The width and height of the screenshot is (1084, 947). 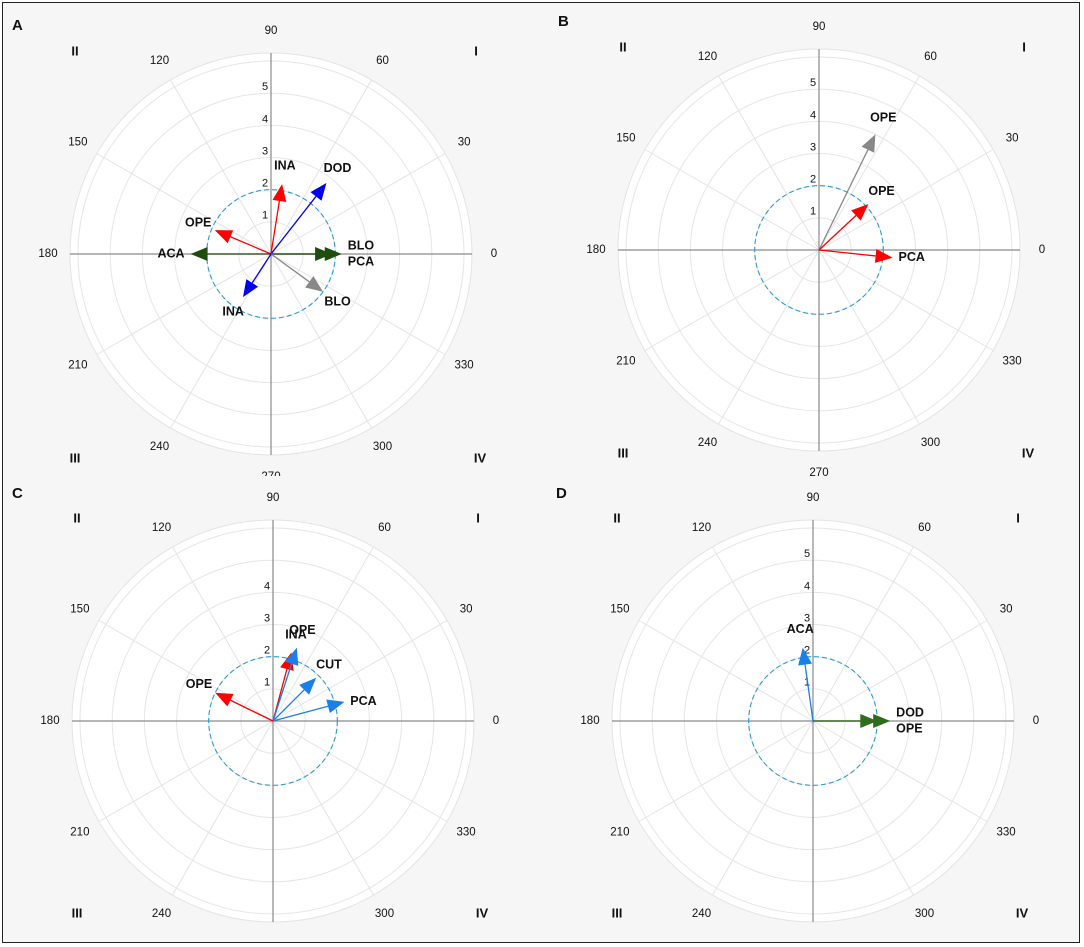 I want to click on vector-aca: ACA, so click(x=214, y=253).